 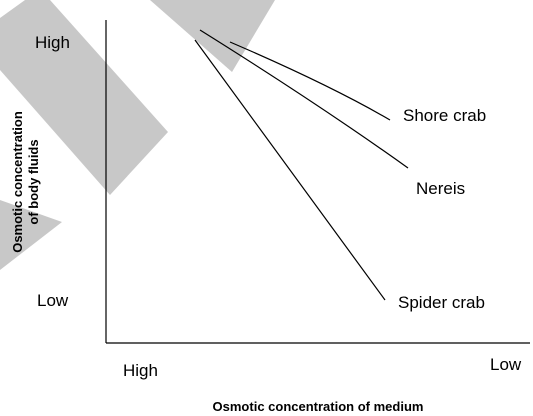 What do you see at coordinates (140, 370) in the screenshot?
I see `x-high-label: High` at bounding box center [140, 370].